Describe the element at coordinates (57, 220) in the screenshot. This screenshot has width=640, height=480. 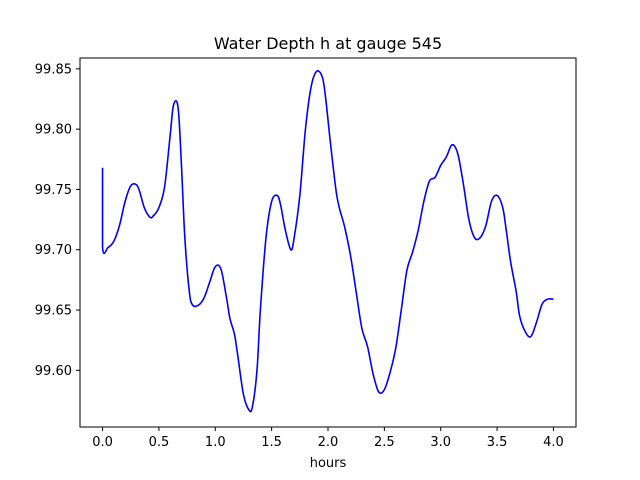
I see `y-axis-ticks: 99.60 99.65 99.70 99.75 99.80 99.85` at that location.